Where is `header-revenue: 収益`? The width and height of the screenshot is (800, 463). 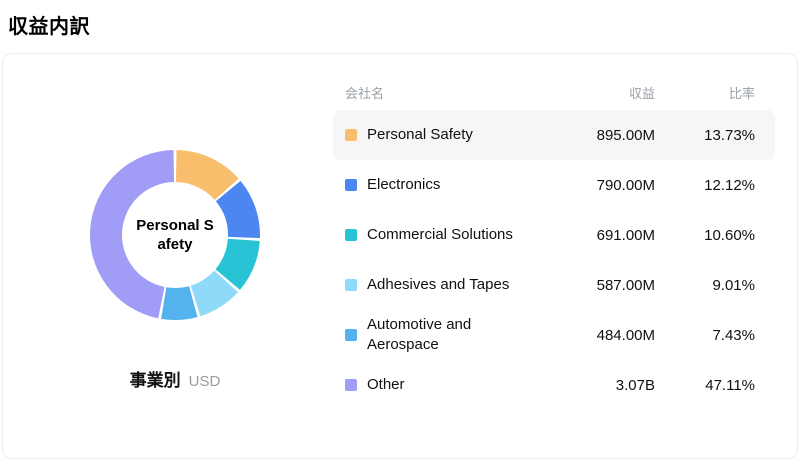
header-revenue: 収益 is located at coordinates (641, 93).